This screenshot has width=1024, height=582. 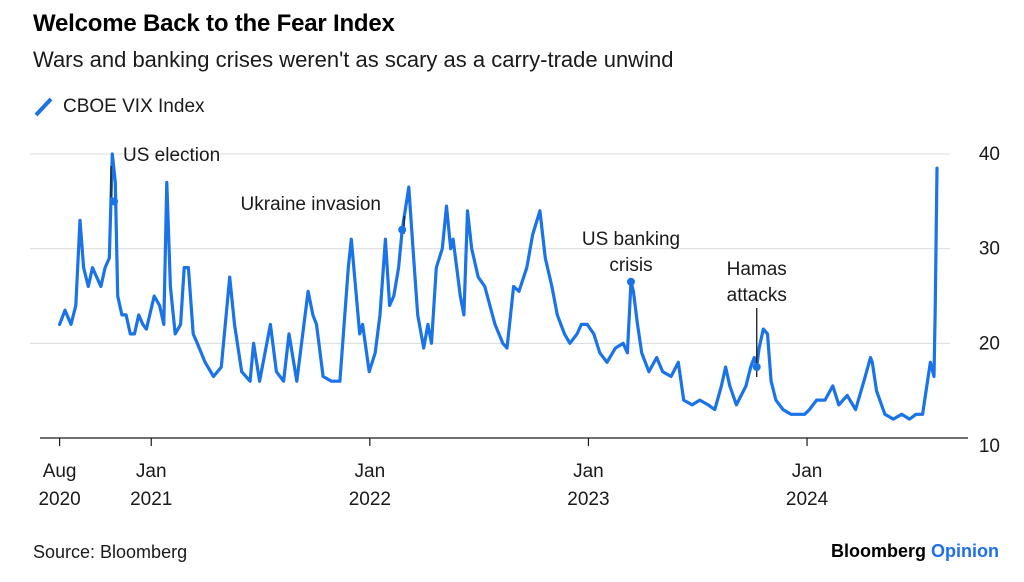 What do you see at coordinates (370, 471) in the screenshot?
I see `x-tick-label-month-2: Jan` at bounding box center [370, 471].